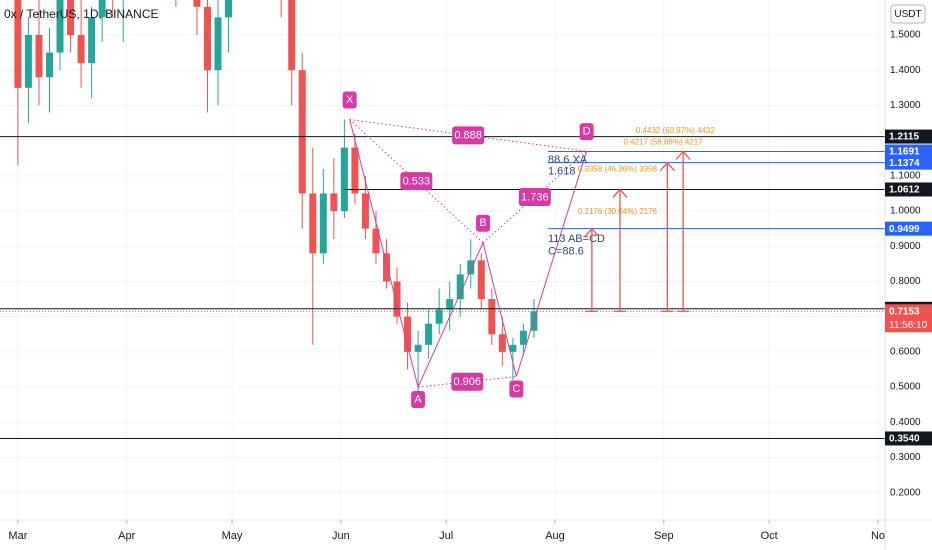 The height and width of the screenshot is (550, 932). Describe the element at coordinates (535, 197) in the screenshot. I see `ratio-label: 1.736` at that location.